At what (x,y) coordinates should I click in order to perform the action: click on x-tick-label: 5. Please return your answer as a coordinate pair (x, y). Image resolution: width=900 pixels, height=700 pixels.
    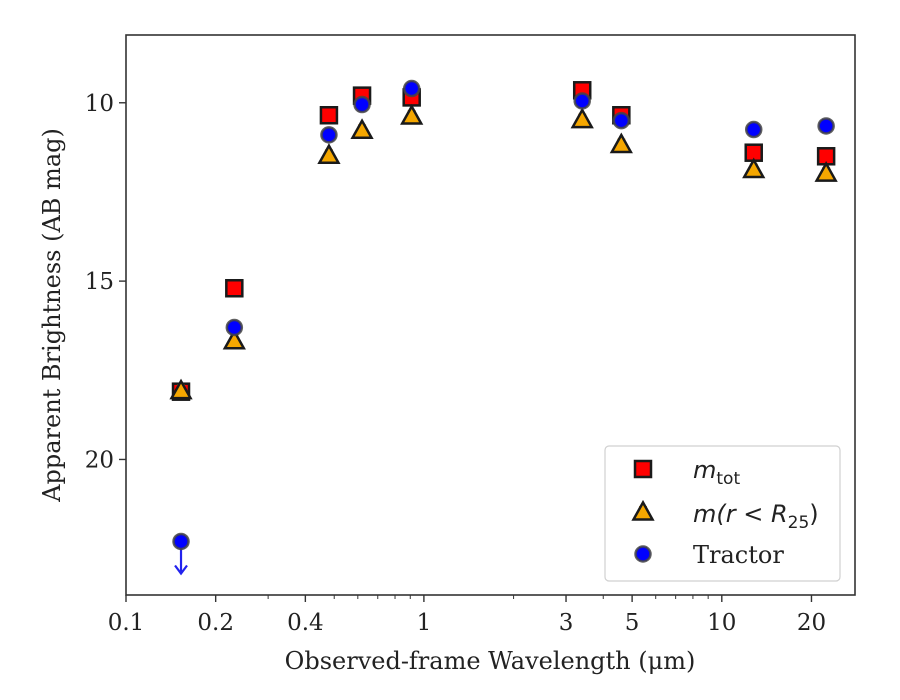
    Looking at the image, I should click on (632, 623).